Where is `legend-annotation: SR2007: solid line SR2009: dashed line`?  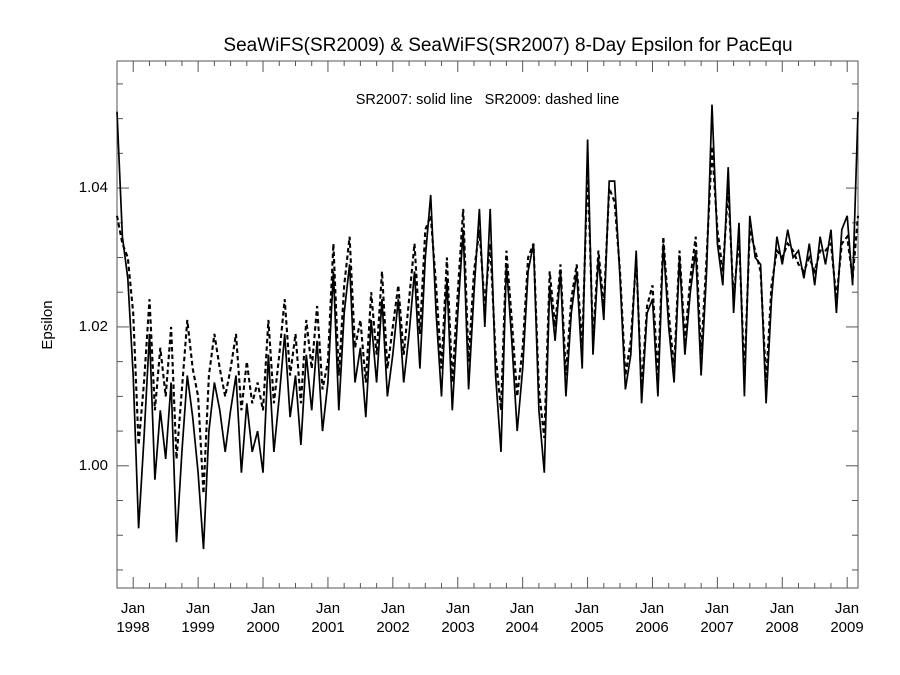
legend-annotation: SR2007: solid line SR2009: dashed line is located at coordinates (487, 100).